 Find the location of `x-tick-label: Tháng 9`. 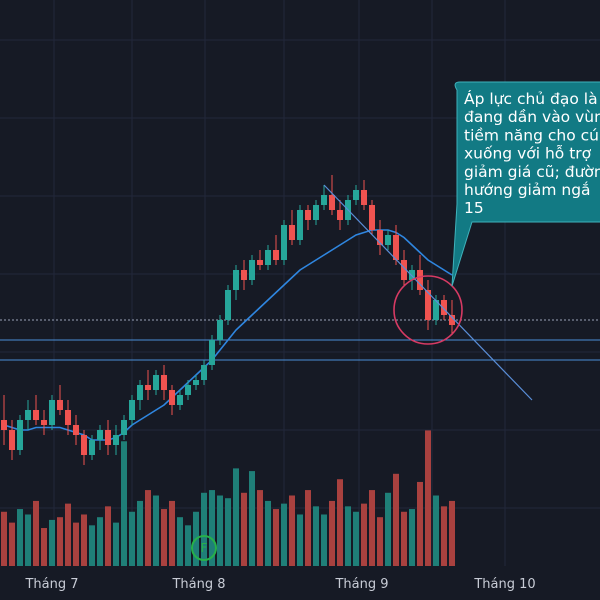

x-tick-label: Tháng 9 is located at coordinates (361, 584).